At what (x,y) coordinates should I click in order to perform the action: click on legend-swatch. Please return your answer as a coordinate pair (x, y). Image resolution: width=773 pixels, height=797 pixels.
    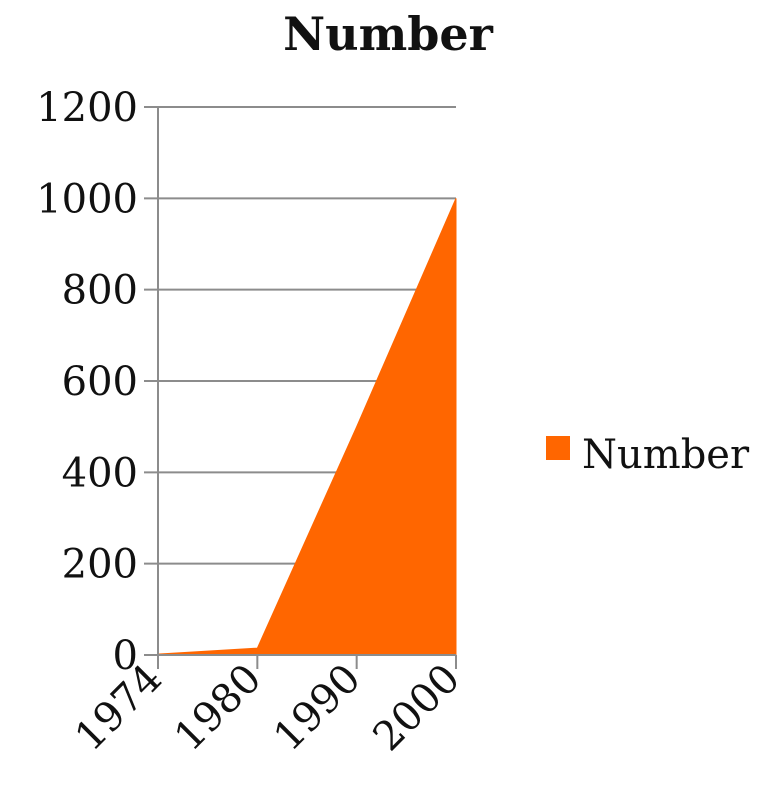
    Looking at the image, I should click on (558, 448).